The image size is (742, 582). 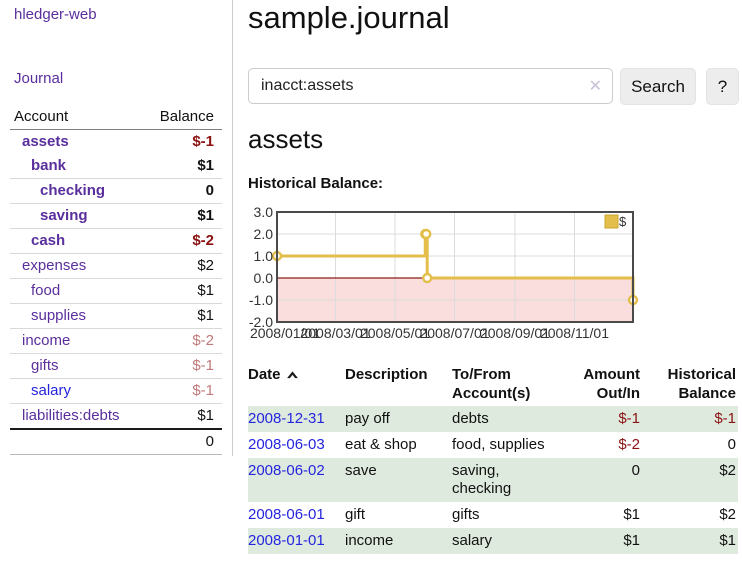 What do you see at coordinates (395, 333) in the screenshot?
I see `x-axis-tick: 2008/05/01` at bounding box center [395, 333].